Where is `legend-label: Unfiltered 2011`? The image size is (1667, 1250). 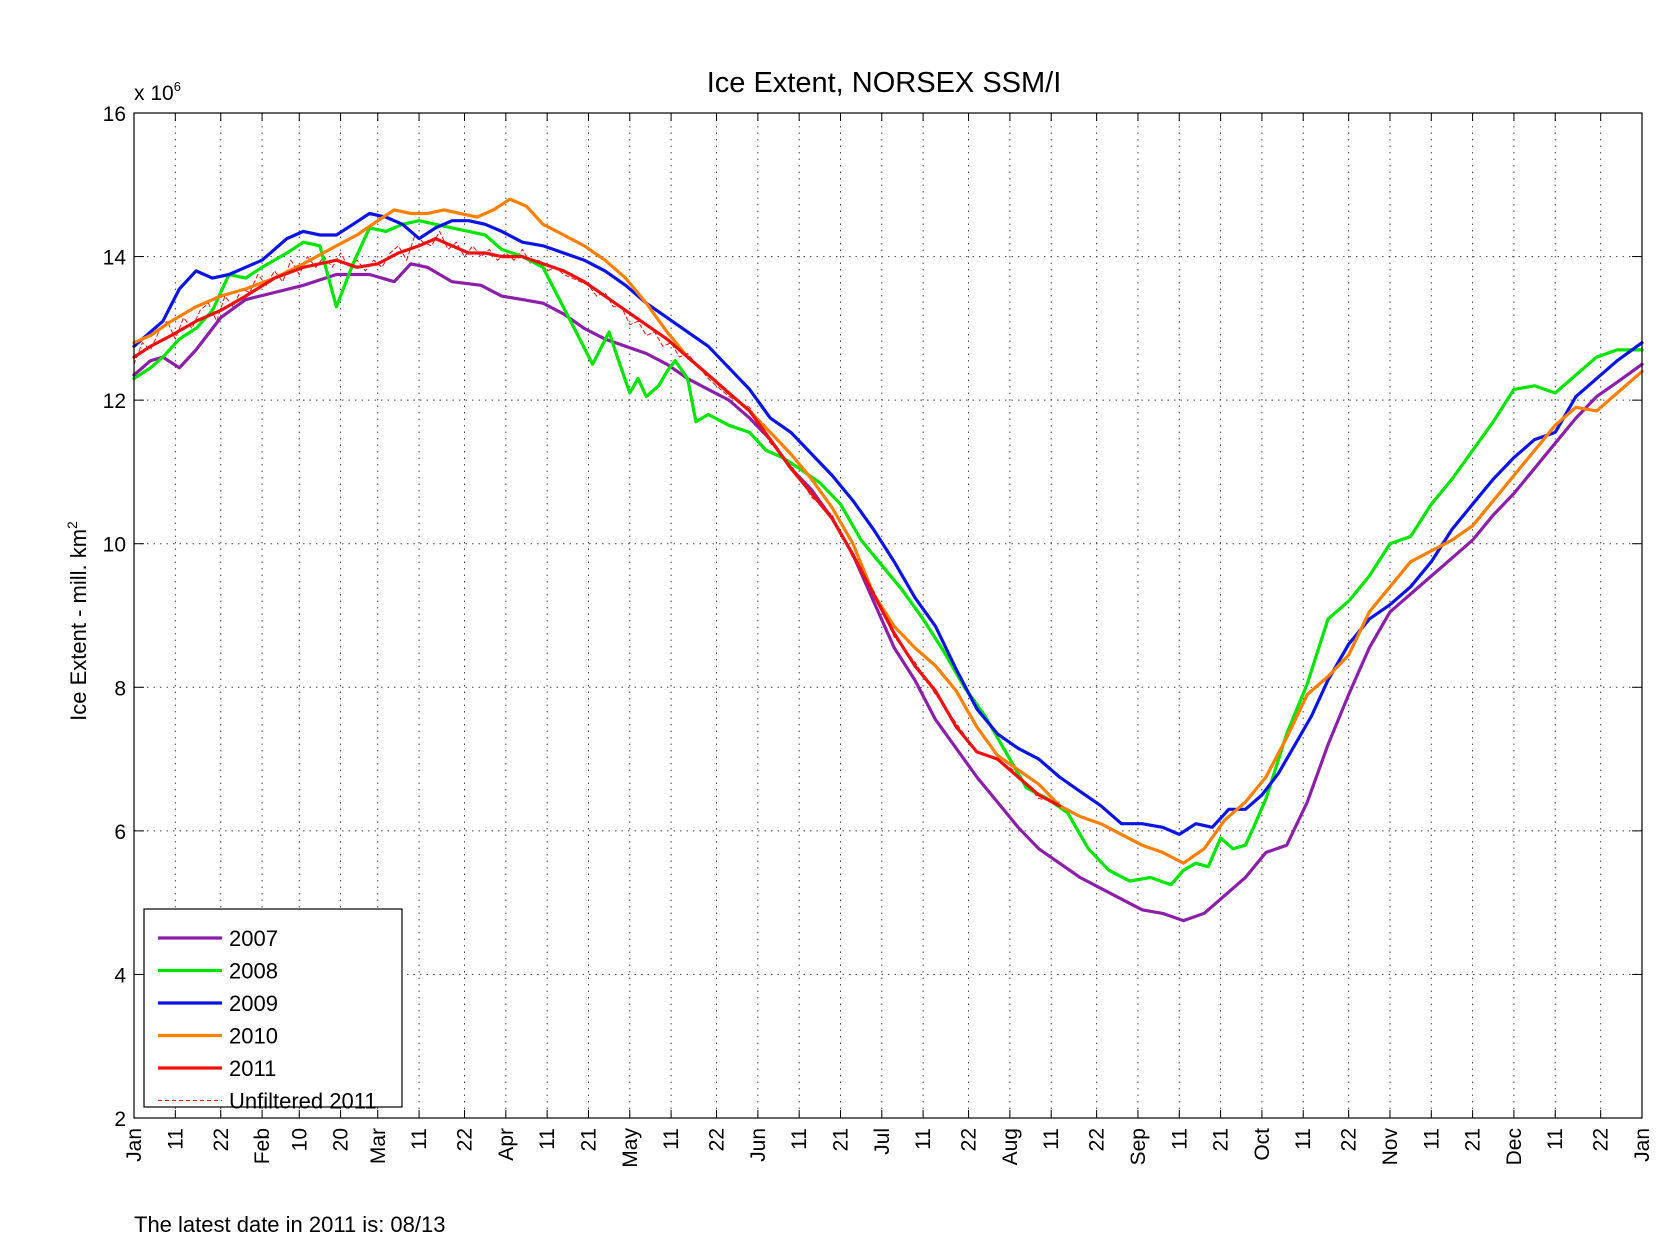
legend-label: Unfiltered 2011 is located at coordinates (303, 1101).